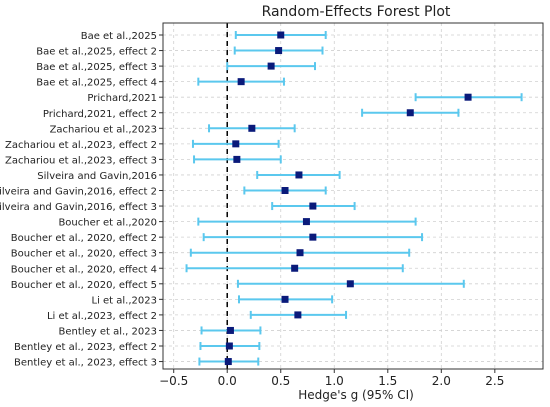 This screenshot has height=407, width=550. What do you see at coordinates (100, 114) in the screenshot?
I see `study-label: Prichard,2021, effect 2` at bounding box center [100, 114].